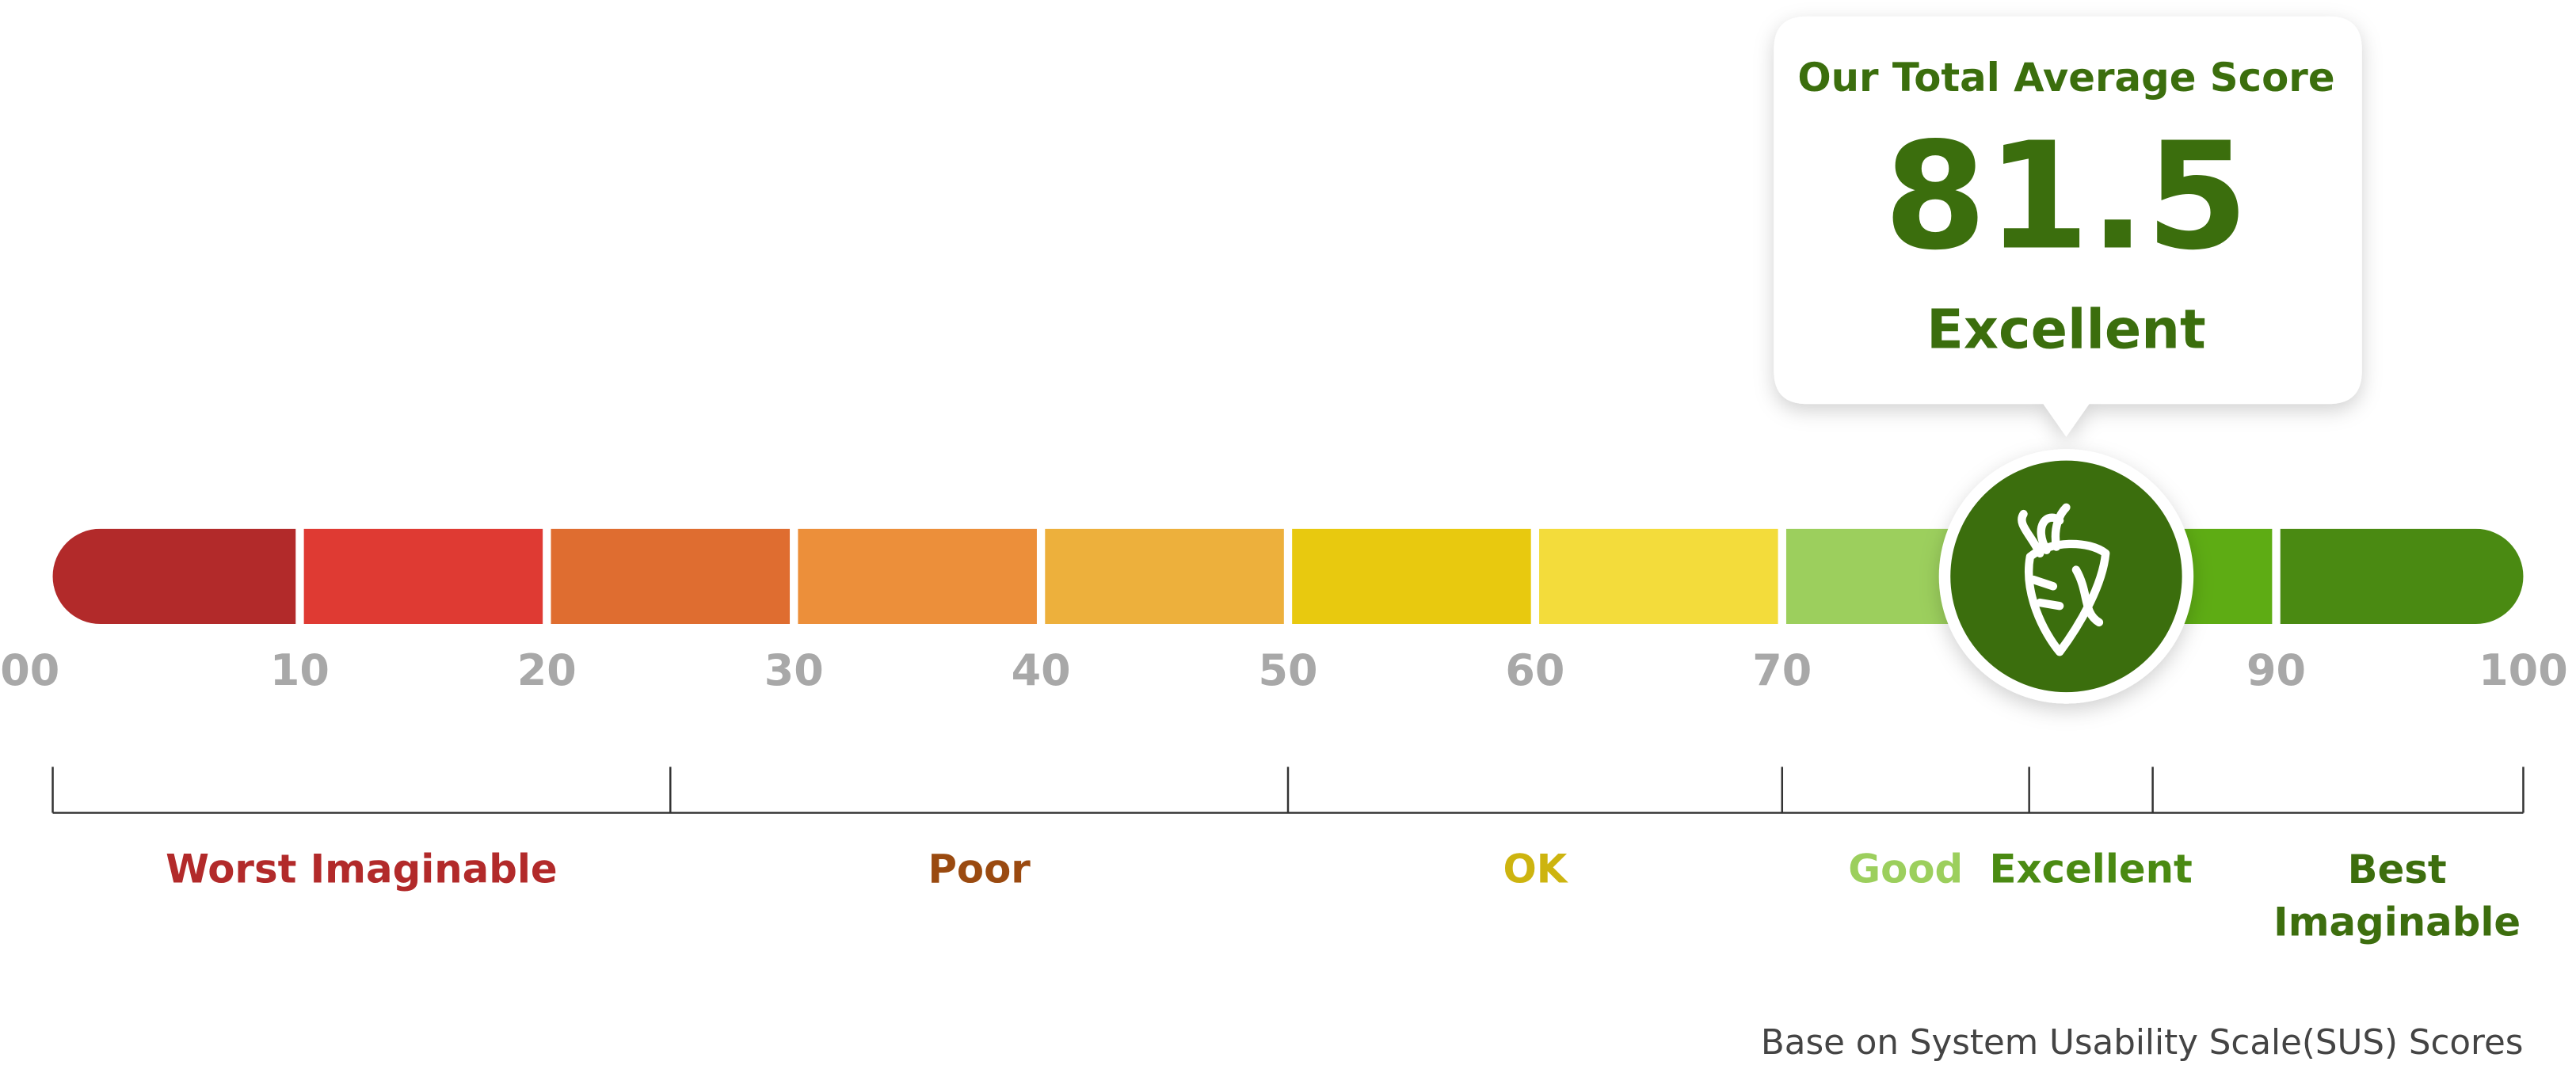 The height and width of the screenshot is (1069, 2576). What do you see at coordinates (1906, 869) in the screenshot?
I see `range-label: Good` at bounding box center [1906, 869].